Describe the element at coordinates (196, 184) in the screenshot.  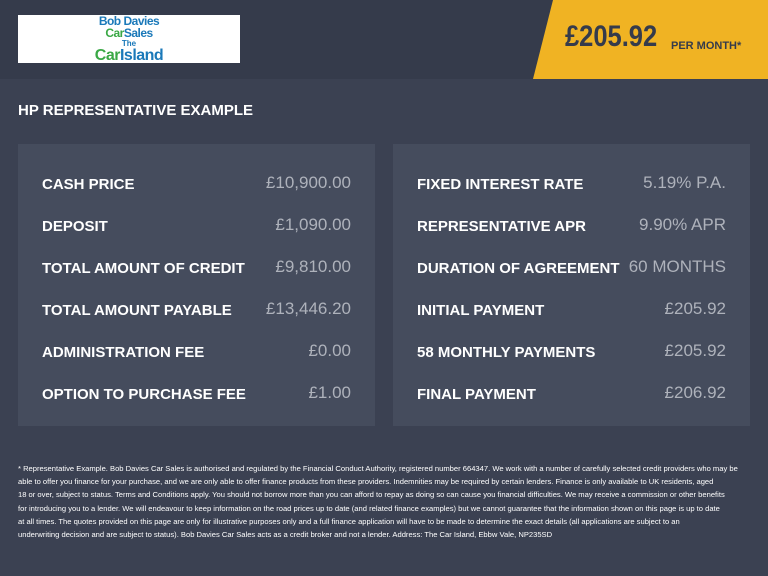
I see `finance-row: CASH PRICE £10,900.00` at that location.